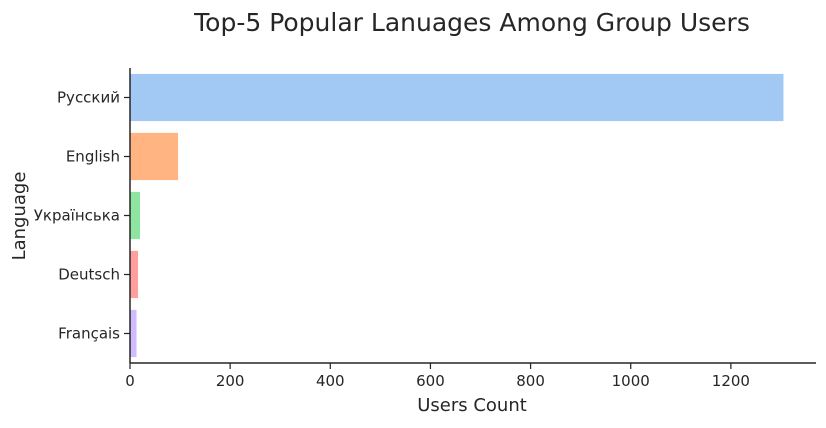 Image resolution: width=826 pixels, height=428 pixels. What do you see at coordinates (89, 334) in the screenshot?
I see `y-tick-label: Français` at bounding box center [89, 334].